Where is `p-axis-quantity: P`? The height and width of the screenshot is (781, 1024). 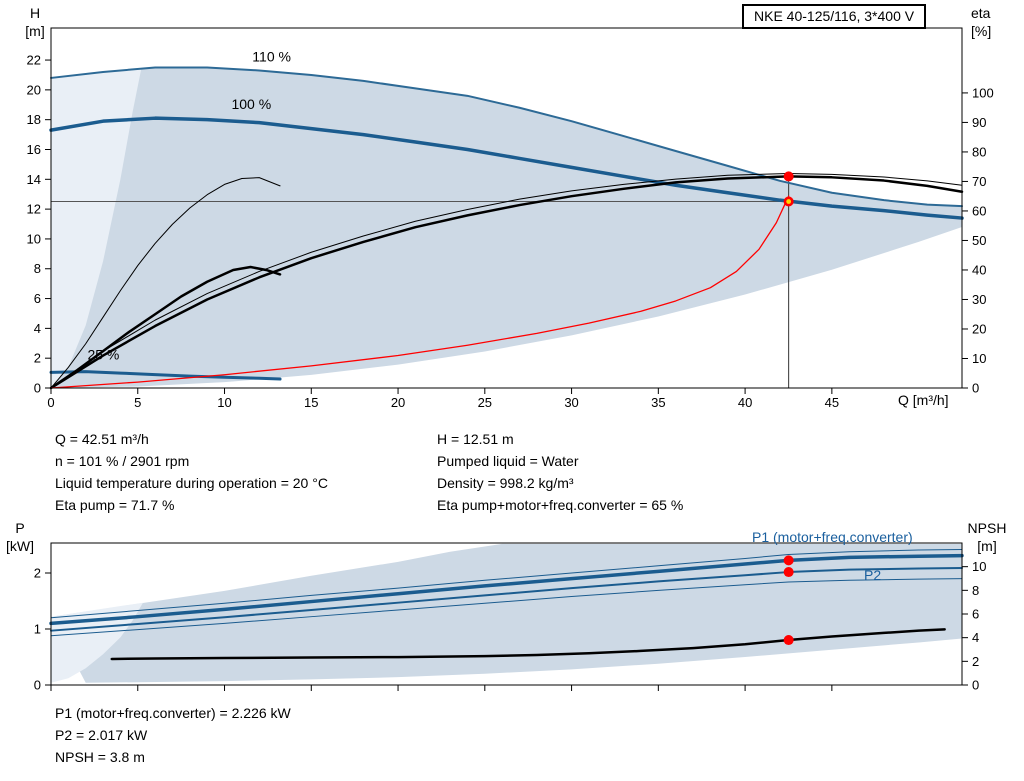
p-axis-quantity: P is located at coordinates (20, 528).